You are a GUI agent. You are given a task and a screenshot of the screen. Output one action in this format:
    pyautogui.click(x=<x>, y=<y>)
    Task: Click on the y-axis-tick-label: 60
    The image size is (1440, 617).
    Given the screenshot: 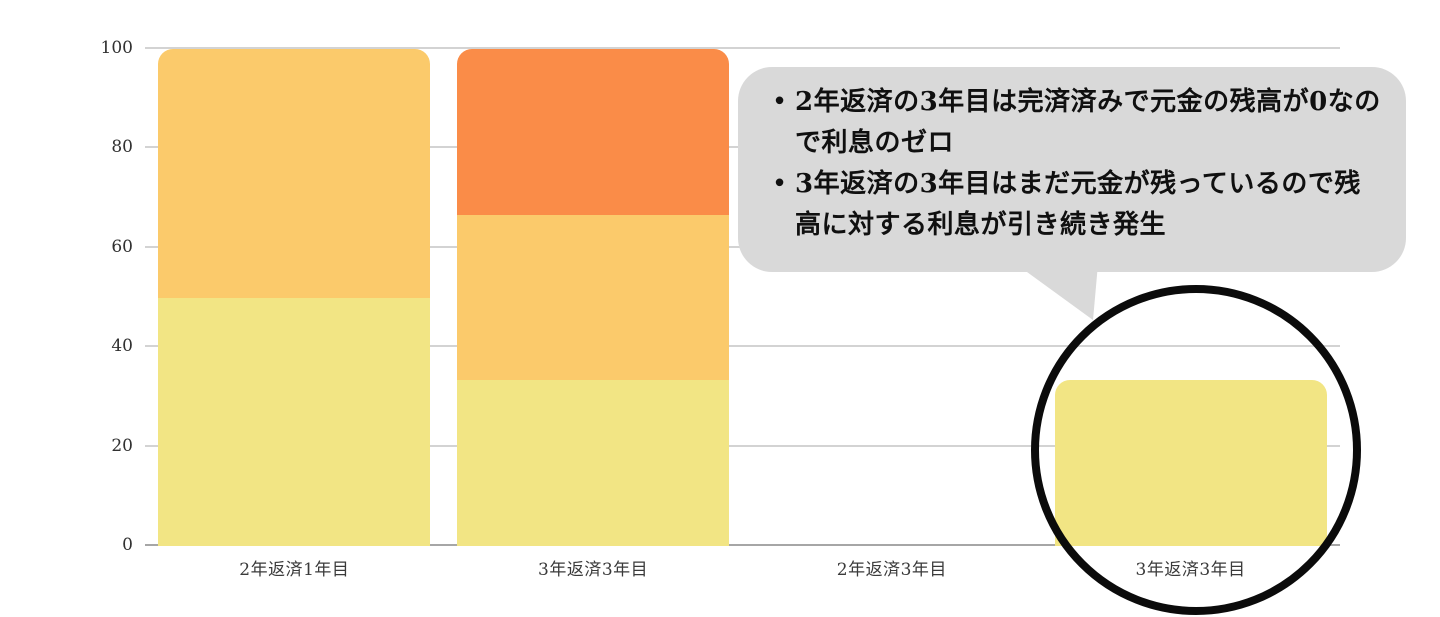 What is the action you would take?
    pyautogui.click(x=122, y=246)
    